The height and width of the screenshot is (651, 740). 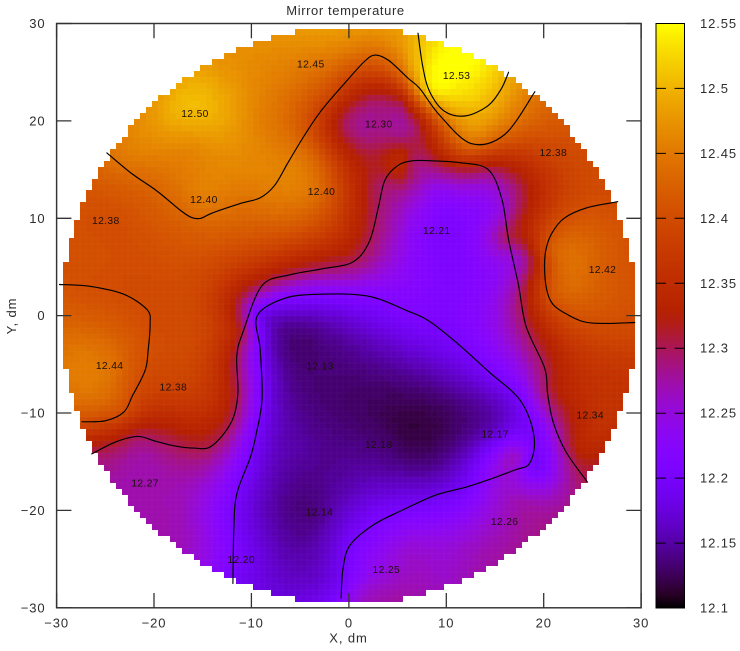 What do you see at coordinates (718, 543) in the screenshot?
I see `svg-text: 12.15` at bounding box center [718, 543].